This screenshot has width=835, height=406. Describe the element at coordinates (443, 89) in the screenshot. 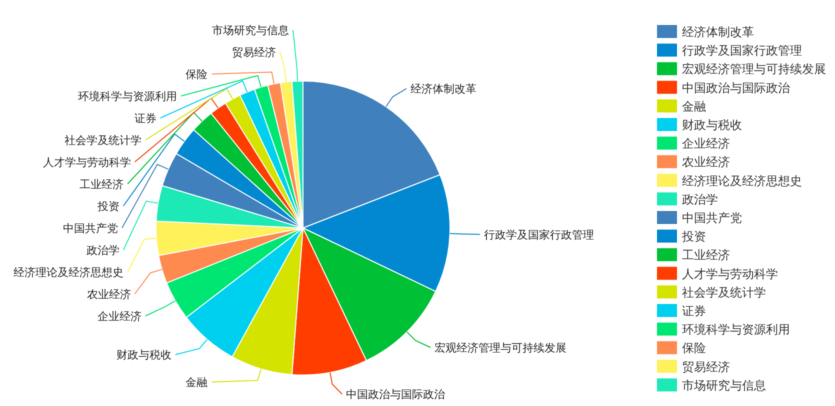

I see `slice-label: 经济体制改革` at that location.